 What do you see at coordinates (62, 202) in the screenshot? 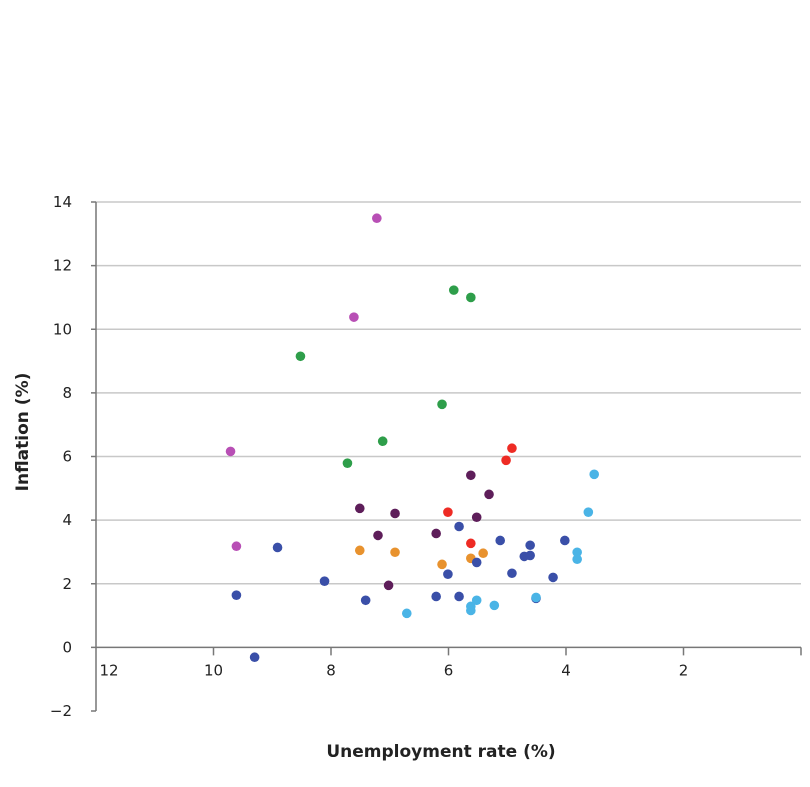
I see `y-tick-label: 14` at bounding box center [62, 202].